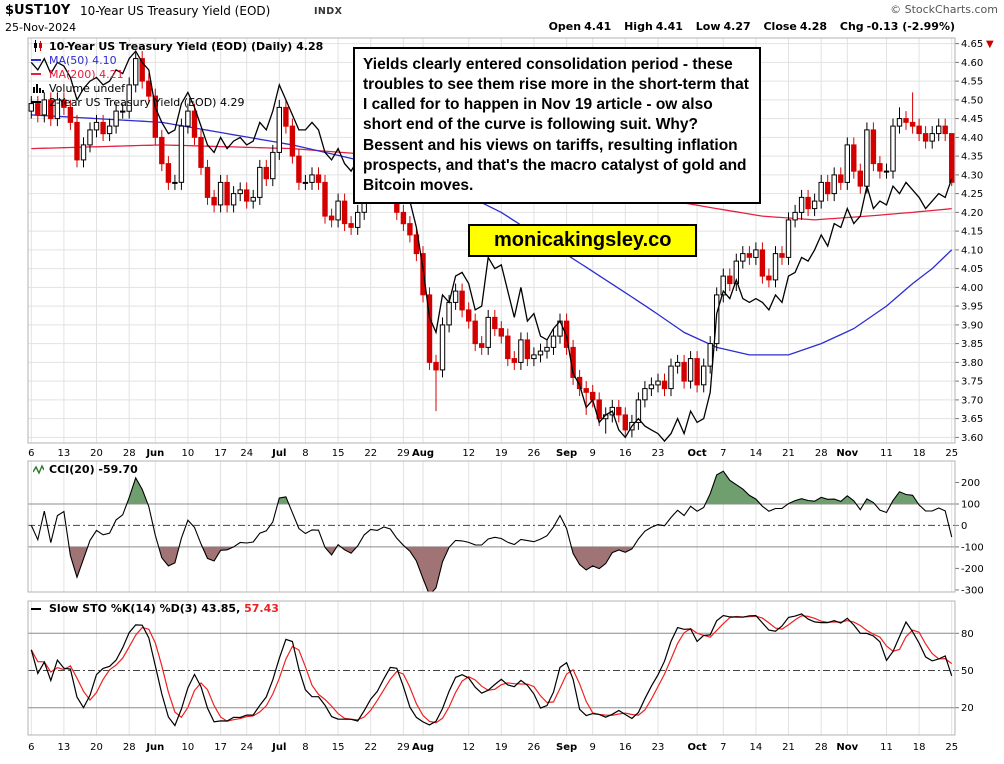  Describe the element at coordinates (83, 60) in the screenshot. I see `legend-ma50-label: MA(50) 4.10` at that location.